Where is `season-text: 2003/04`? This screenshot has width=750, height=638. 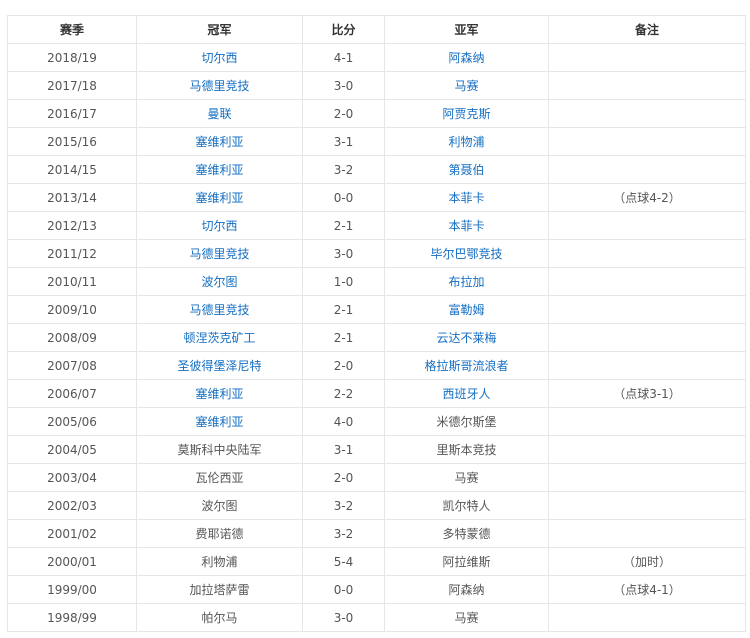
season-text: 2003/04 is located at coordinates (72, 477).